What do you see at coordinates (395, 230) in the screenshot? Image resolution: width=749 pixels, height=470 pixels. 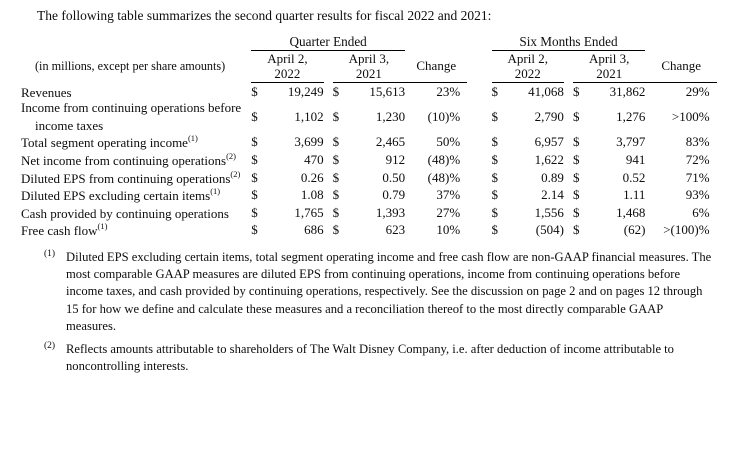 I see `value-cell: 623` at bounding box center [395, 230].